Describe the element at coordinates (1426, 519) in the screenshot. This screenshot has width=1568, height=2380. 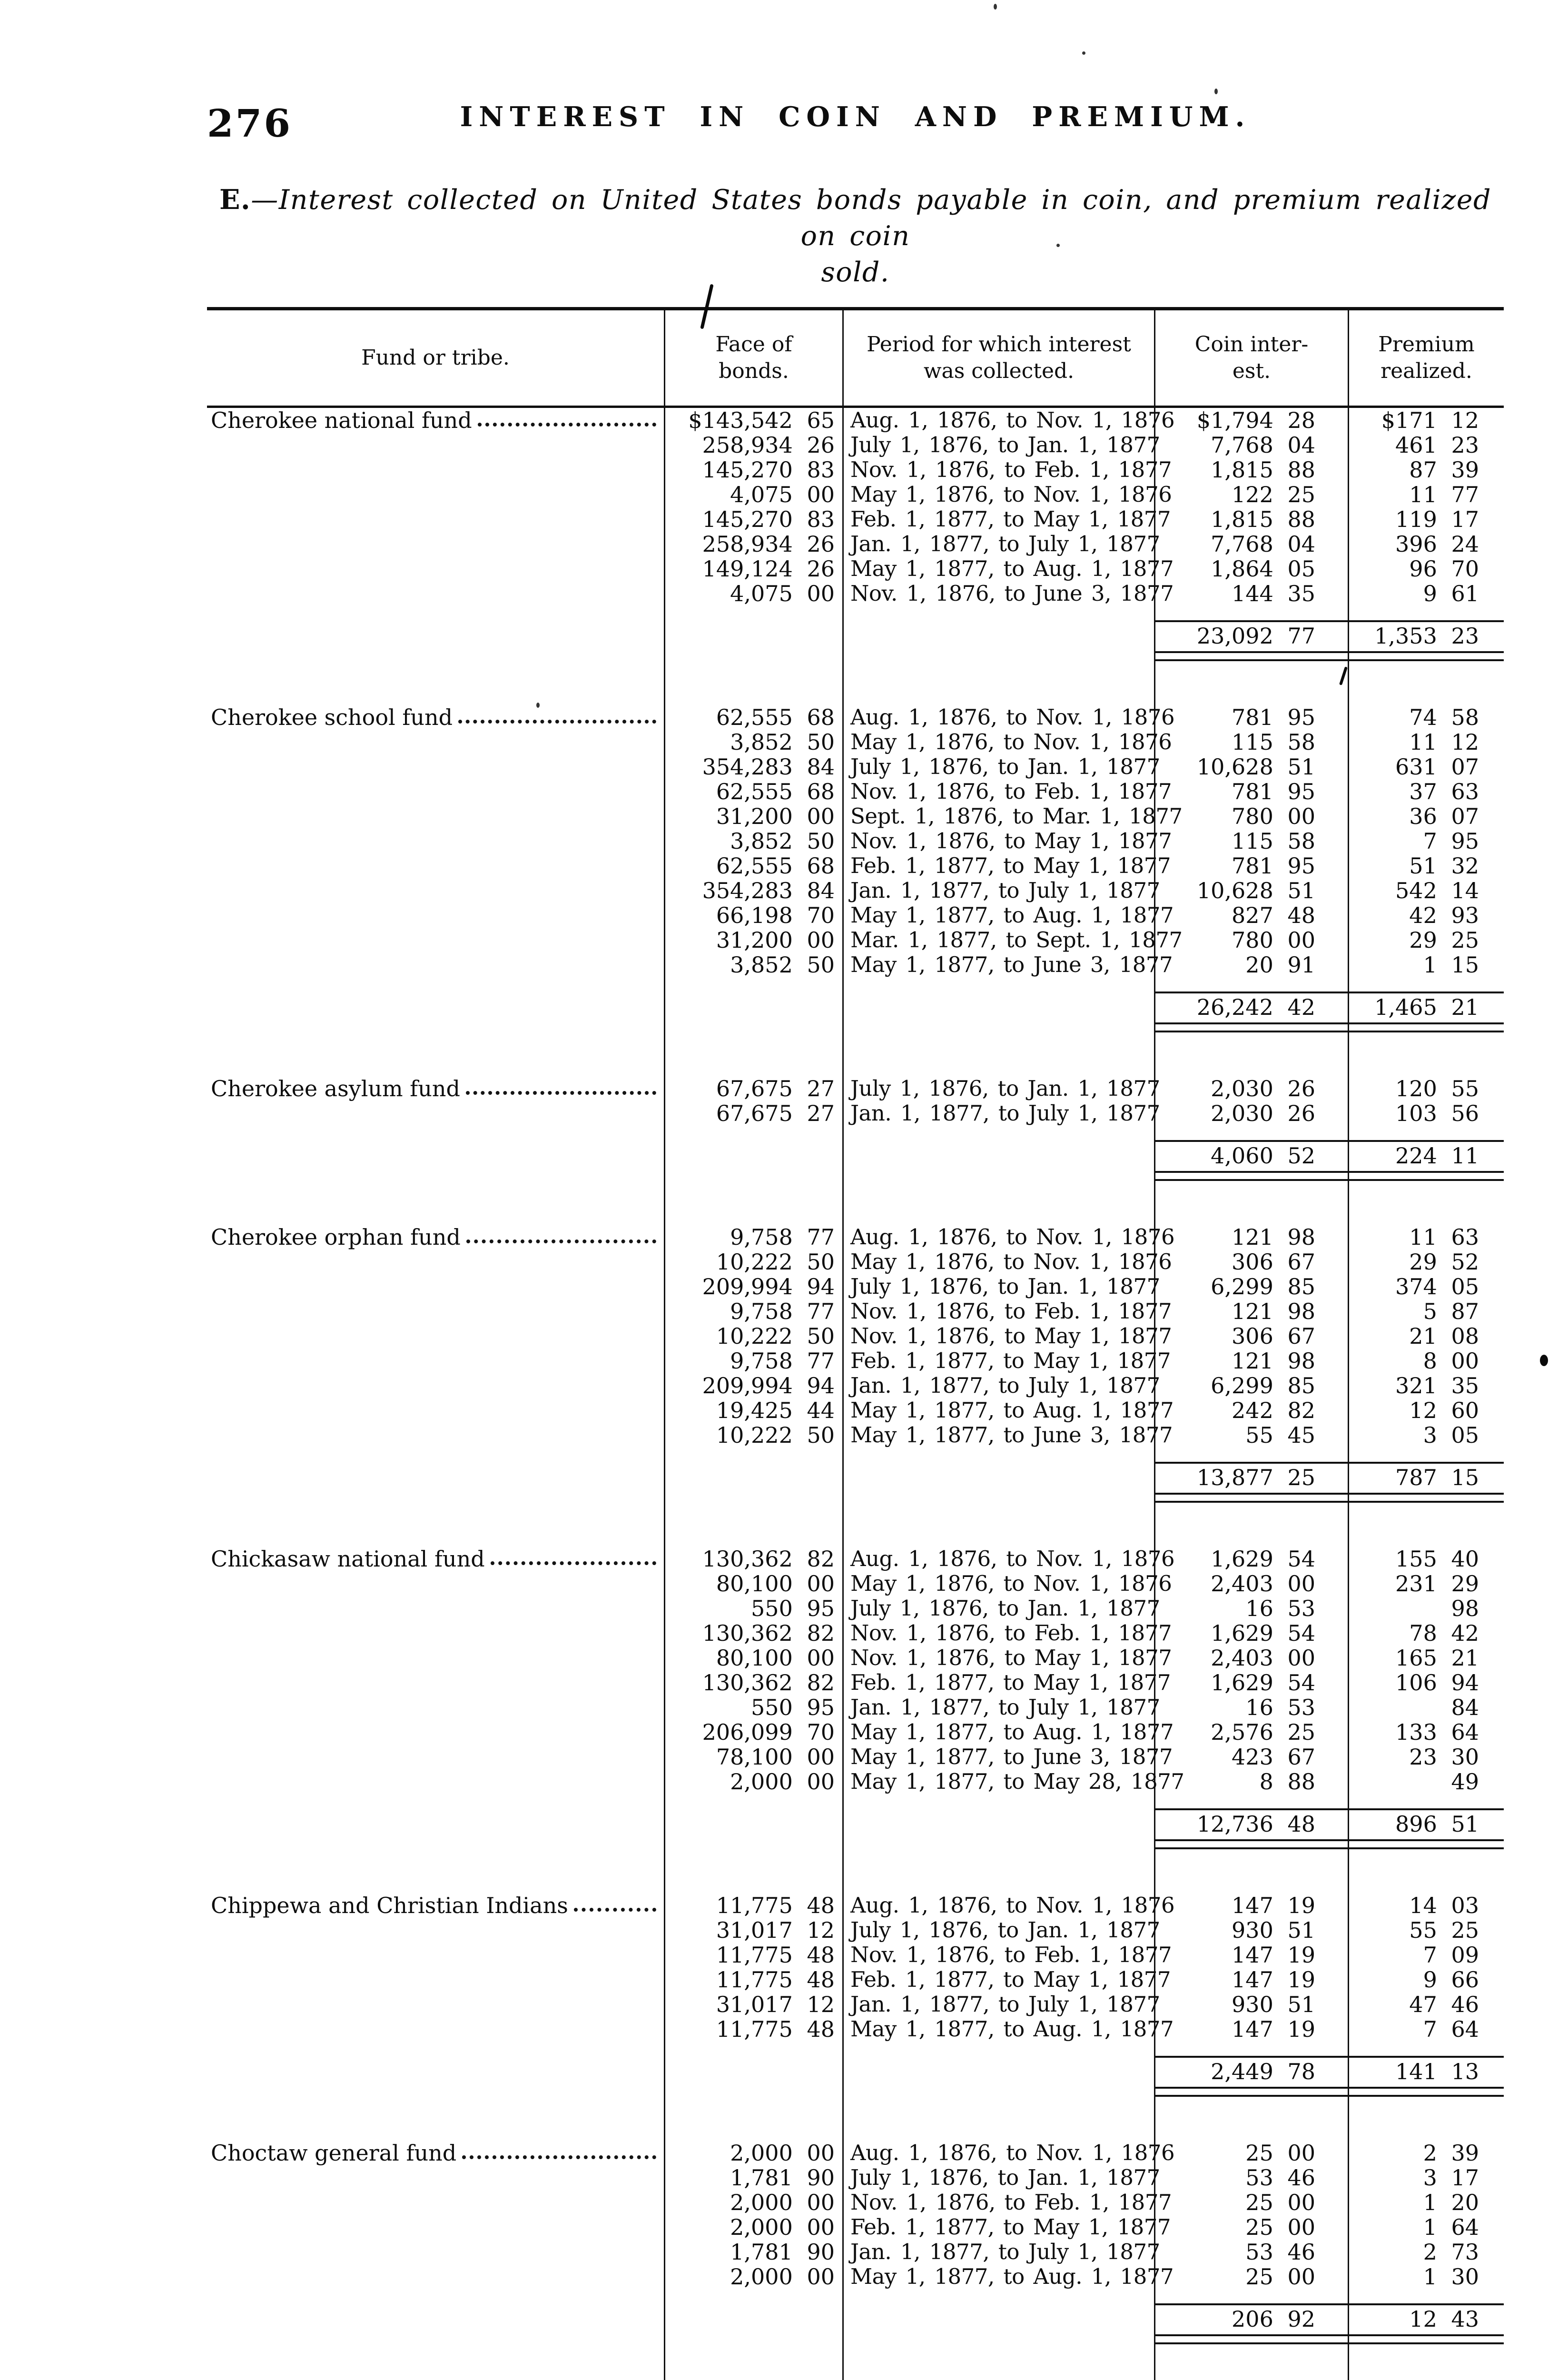
I see `premium-realized: 119 17` at that location.